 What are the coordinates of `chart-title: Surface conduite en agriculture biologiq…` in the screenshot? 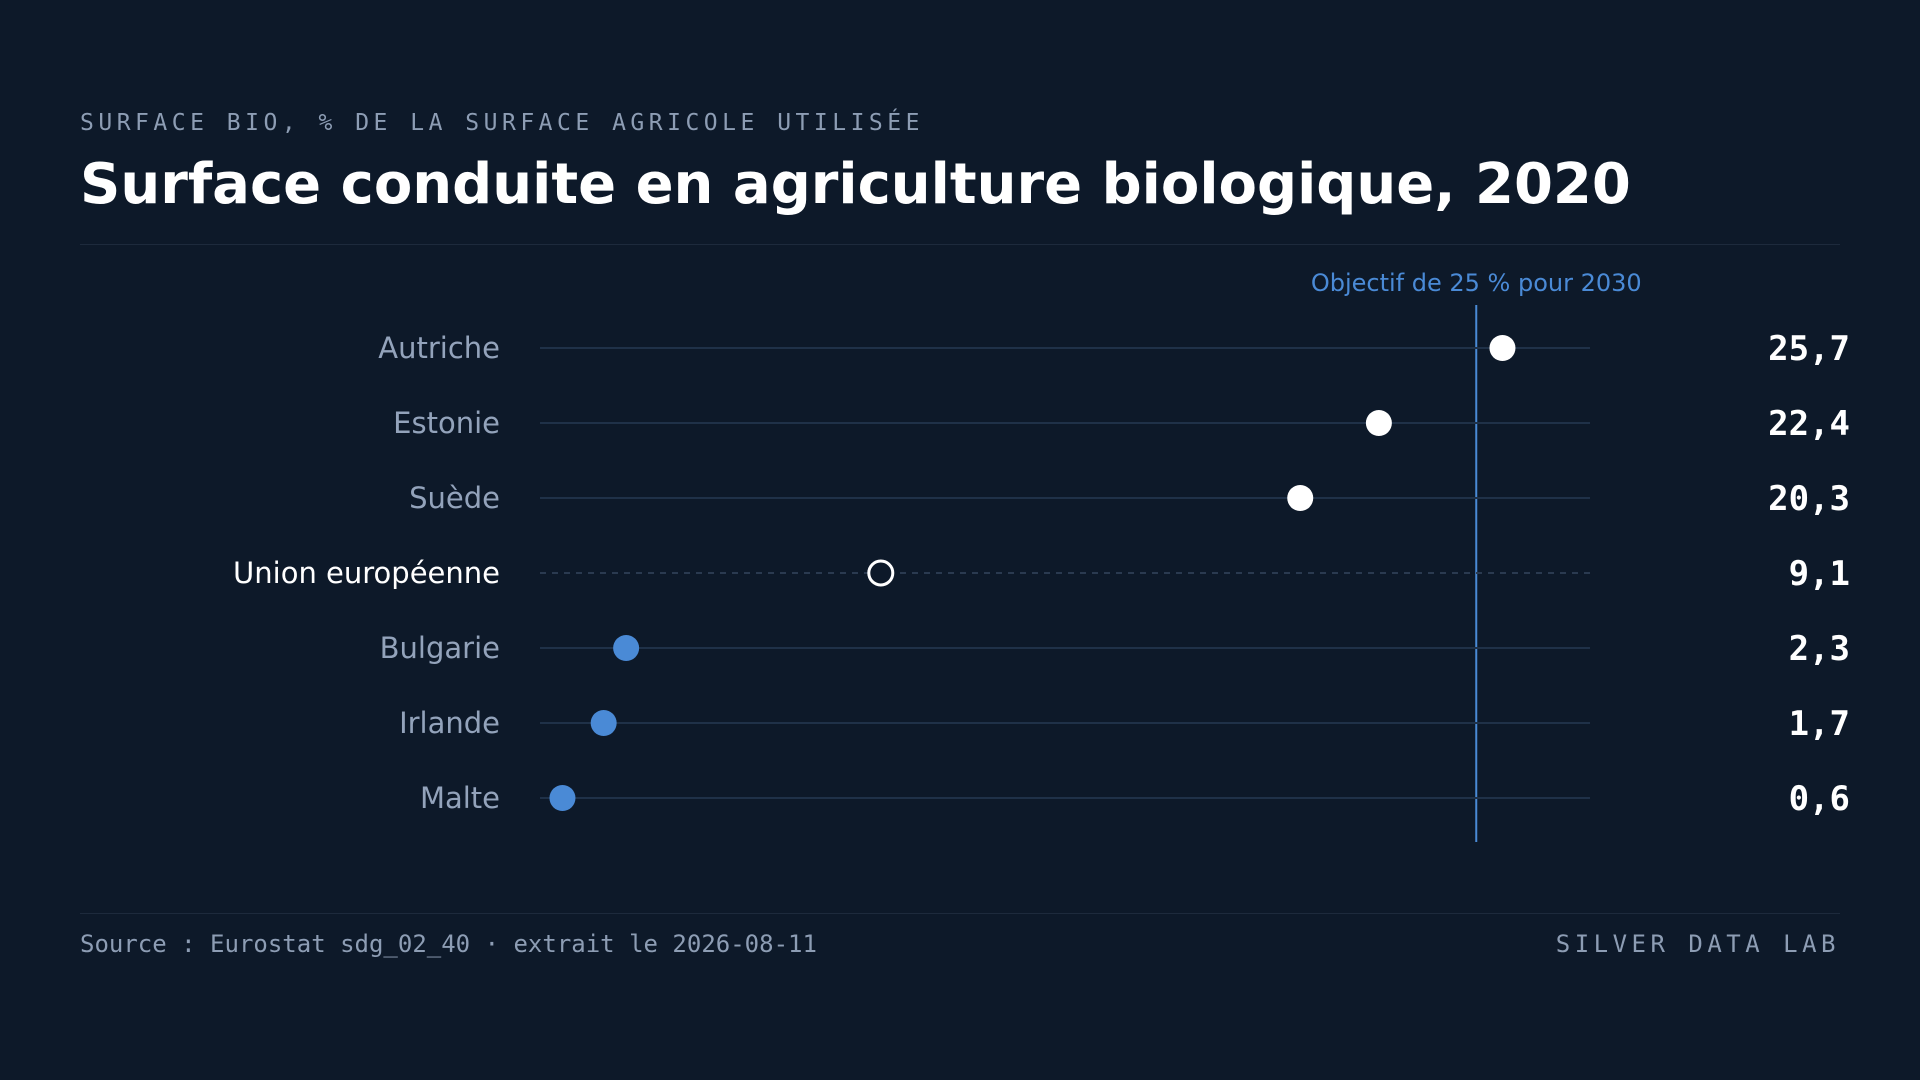 It's located at (855, 184).